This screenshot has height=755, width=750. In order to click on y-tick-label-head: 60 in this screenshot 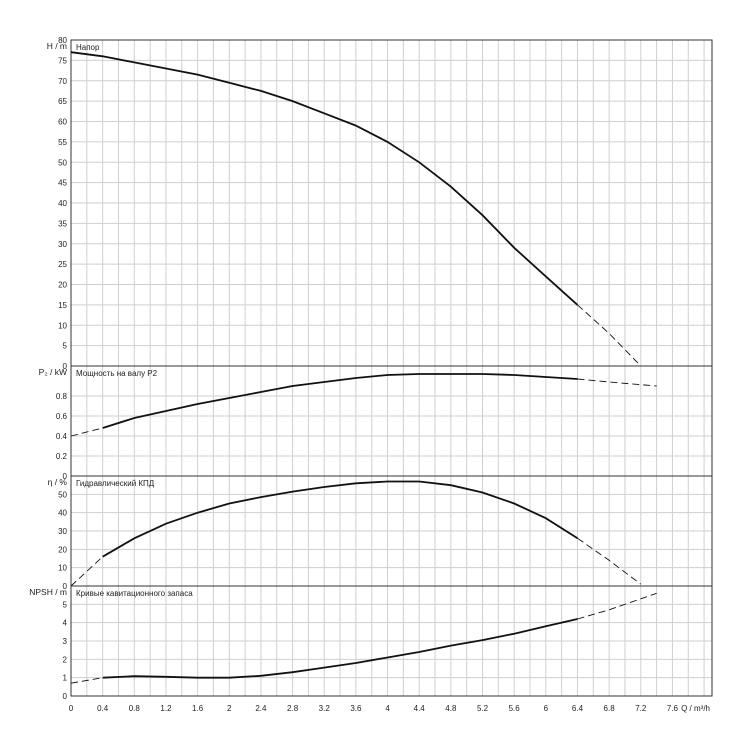, I will do `click(62, 122)`.